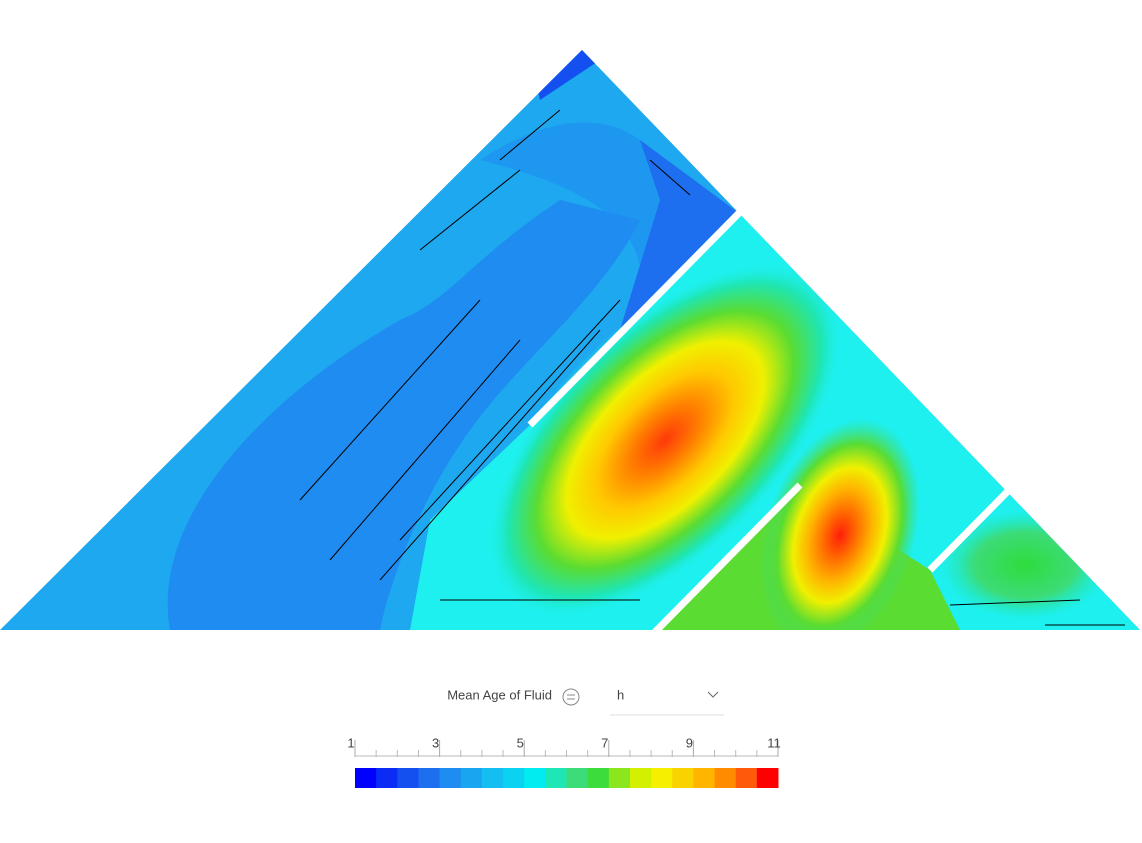  Describe the element at coordinates (620, 694) in the screenshot. I see `unit-value: h` at that location.